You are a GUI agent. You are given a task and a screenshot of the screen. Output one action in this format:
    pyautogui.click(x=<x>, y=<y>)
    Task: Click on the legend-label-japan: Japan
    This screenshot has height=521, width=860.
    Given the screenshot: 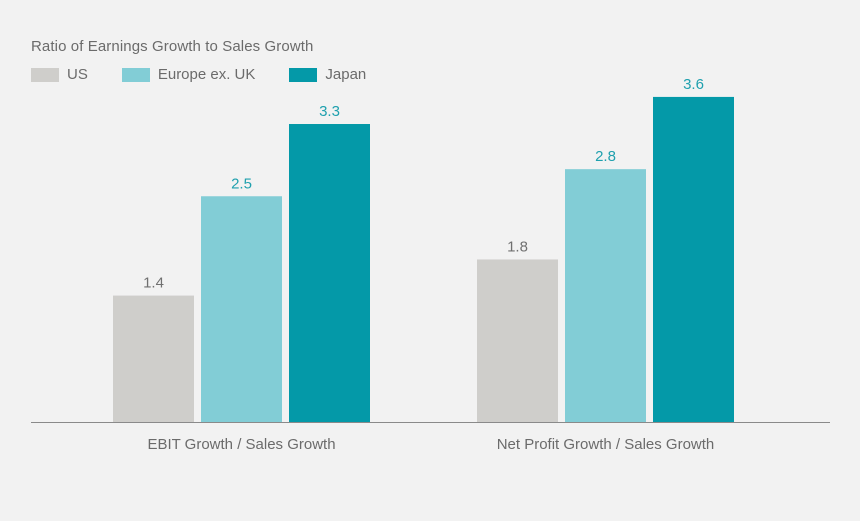 What is the action you would take?
    pyautogui.click(x=346, y=74)
    